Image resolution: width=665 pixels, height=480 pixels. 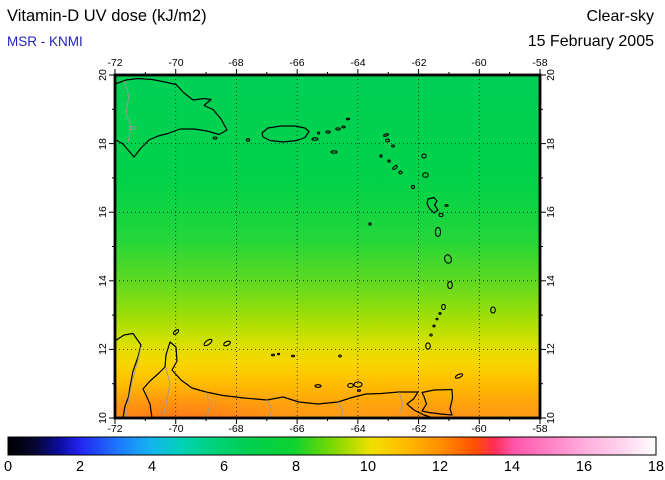 What do you see at coordinates (114, 429) in the screenshot?
I see `lon-tick-label-bottom: -72` at bounding box center [114, 429].